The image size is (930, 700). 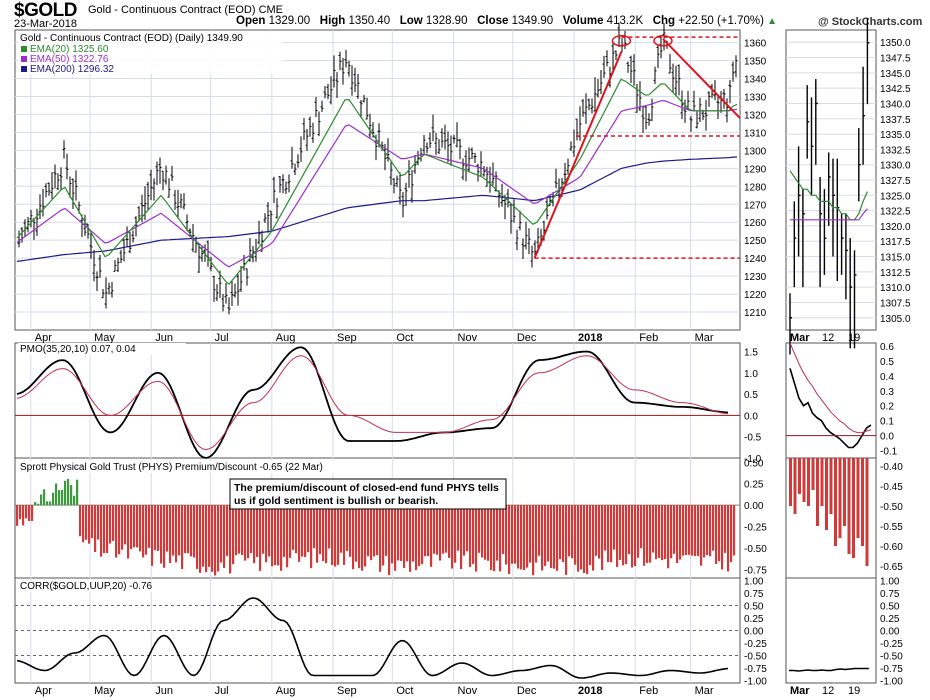 I want to click on zoom-pmo-signal-line, so click(x=830, y=388).